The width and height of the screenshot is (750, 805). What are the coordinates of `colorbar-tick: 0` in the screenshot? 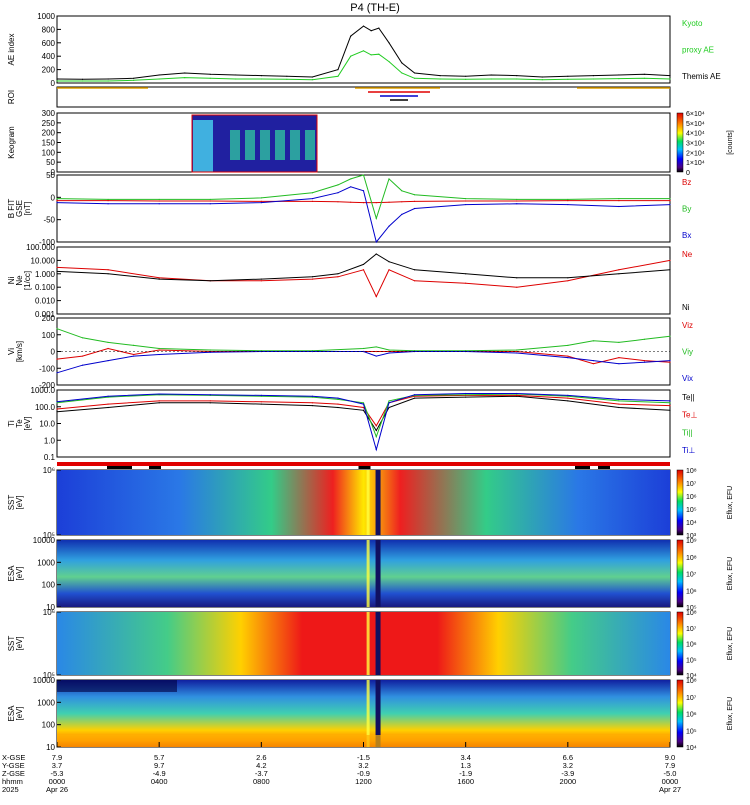 It's located at (688, 173).